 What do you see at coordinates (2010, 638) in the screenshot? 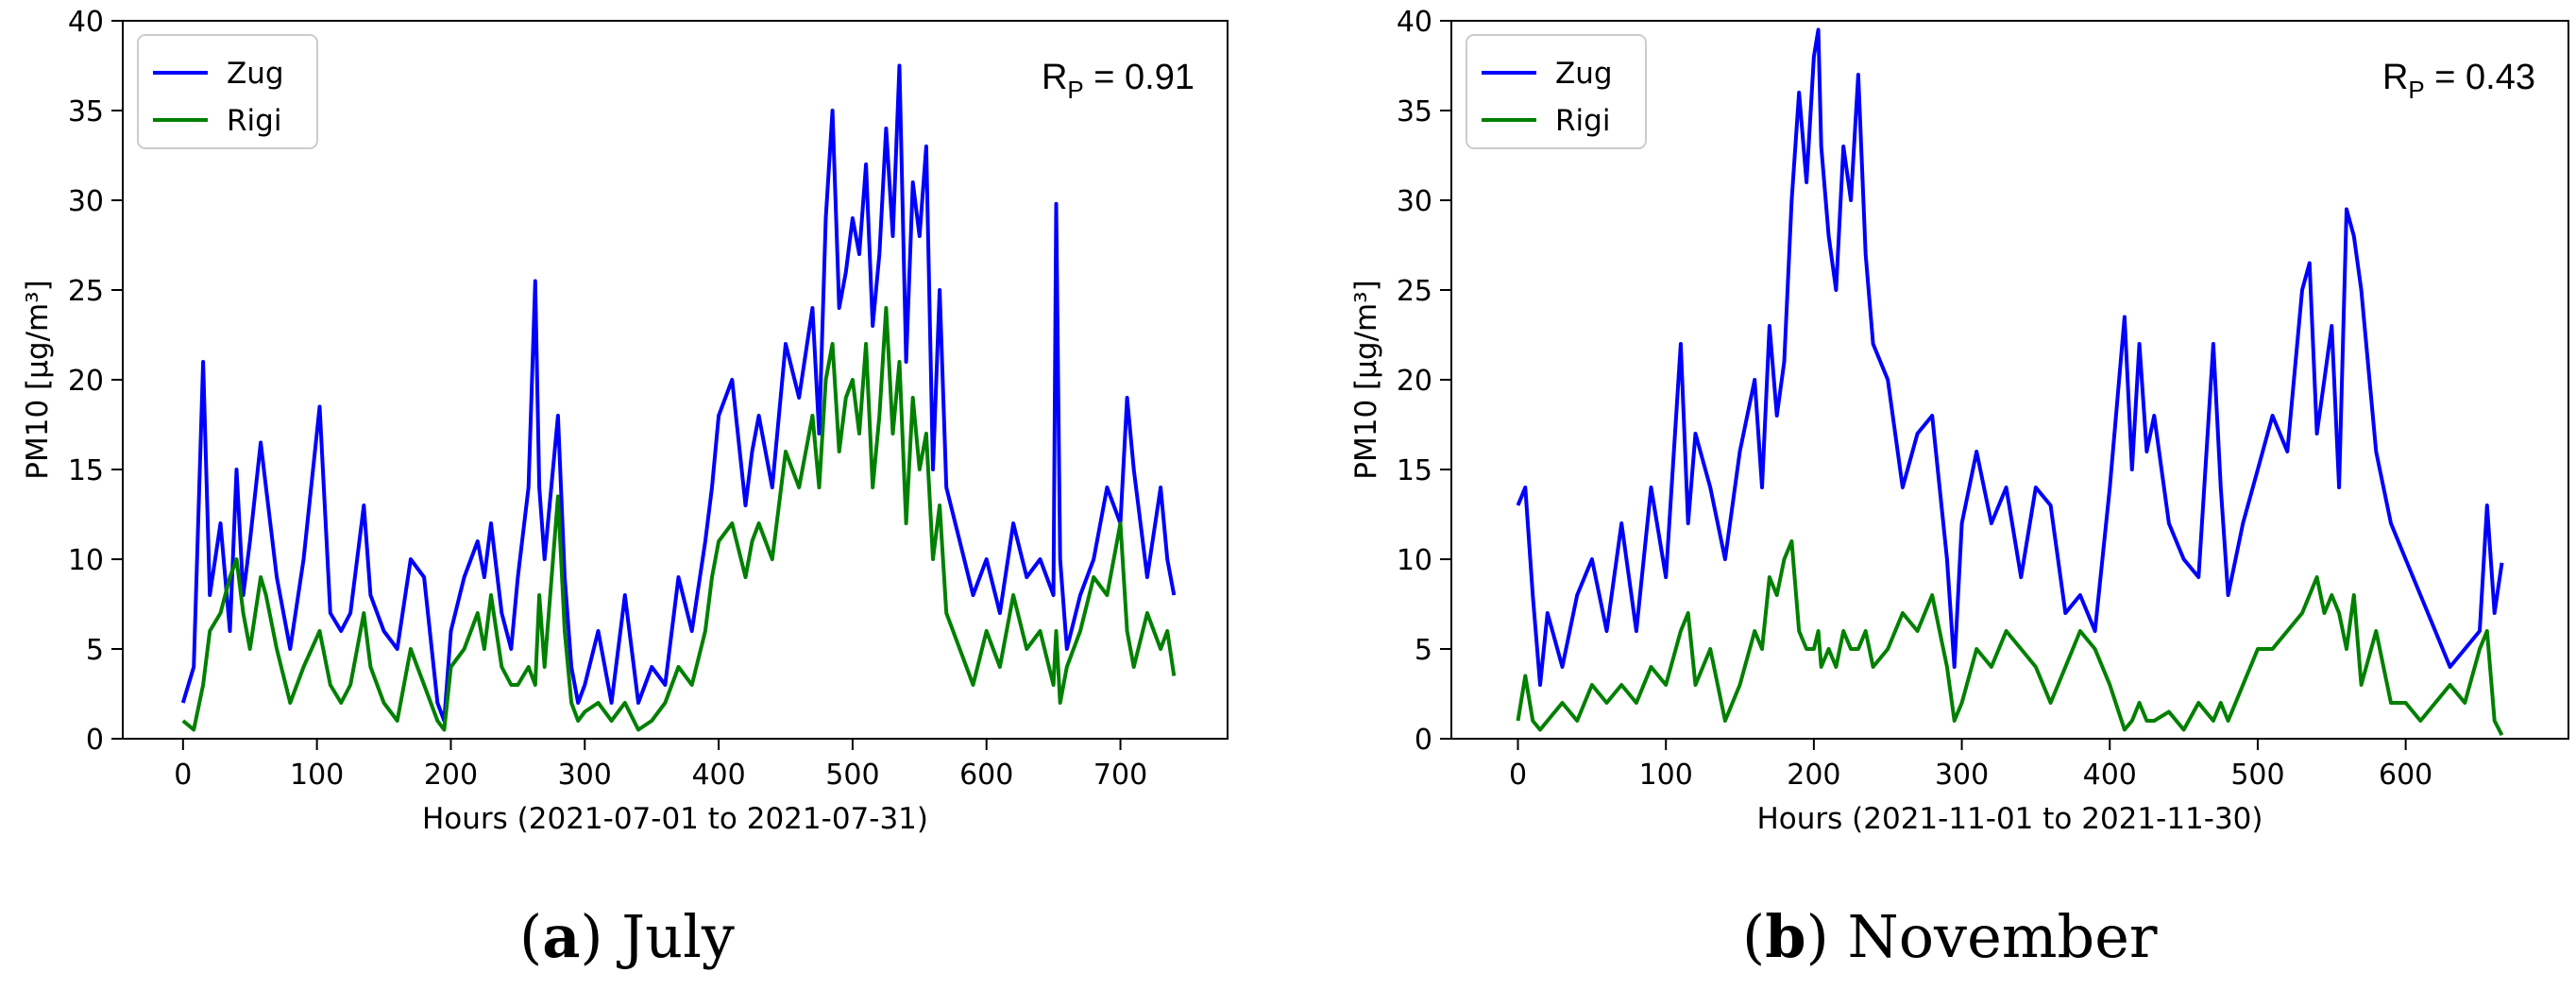
I see `series-line-rigi` at bounding box center [2010, 638].